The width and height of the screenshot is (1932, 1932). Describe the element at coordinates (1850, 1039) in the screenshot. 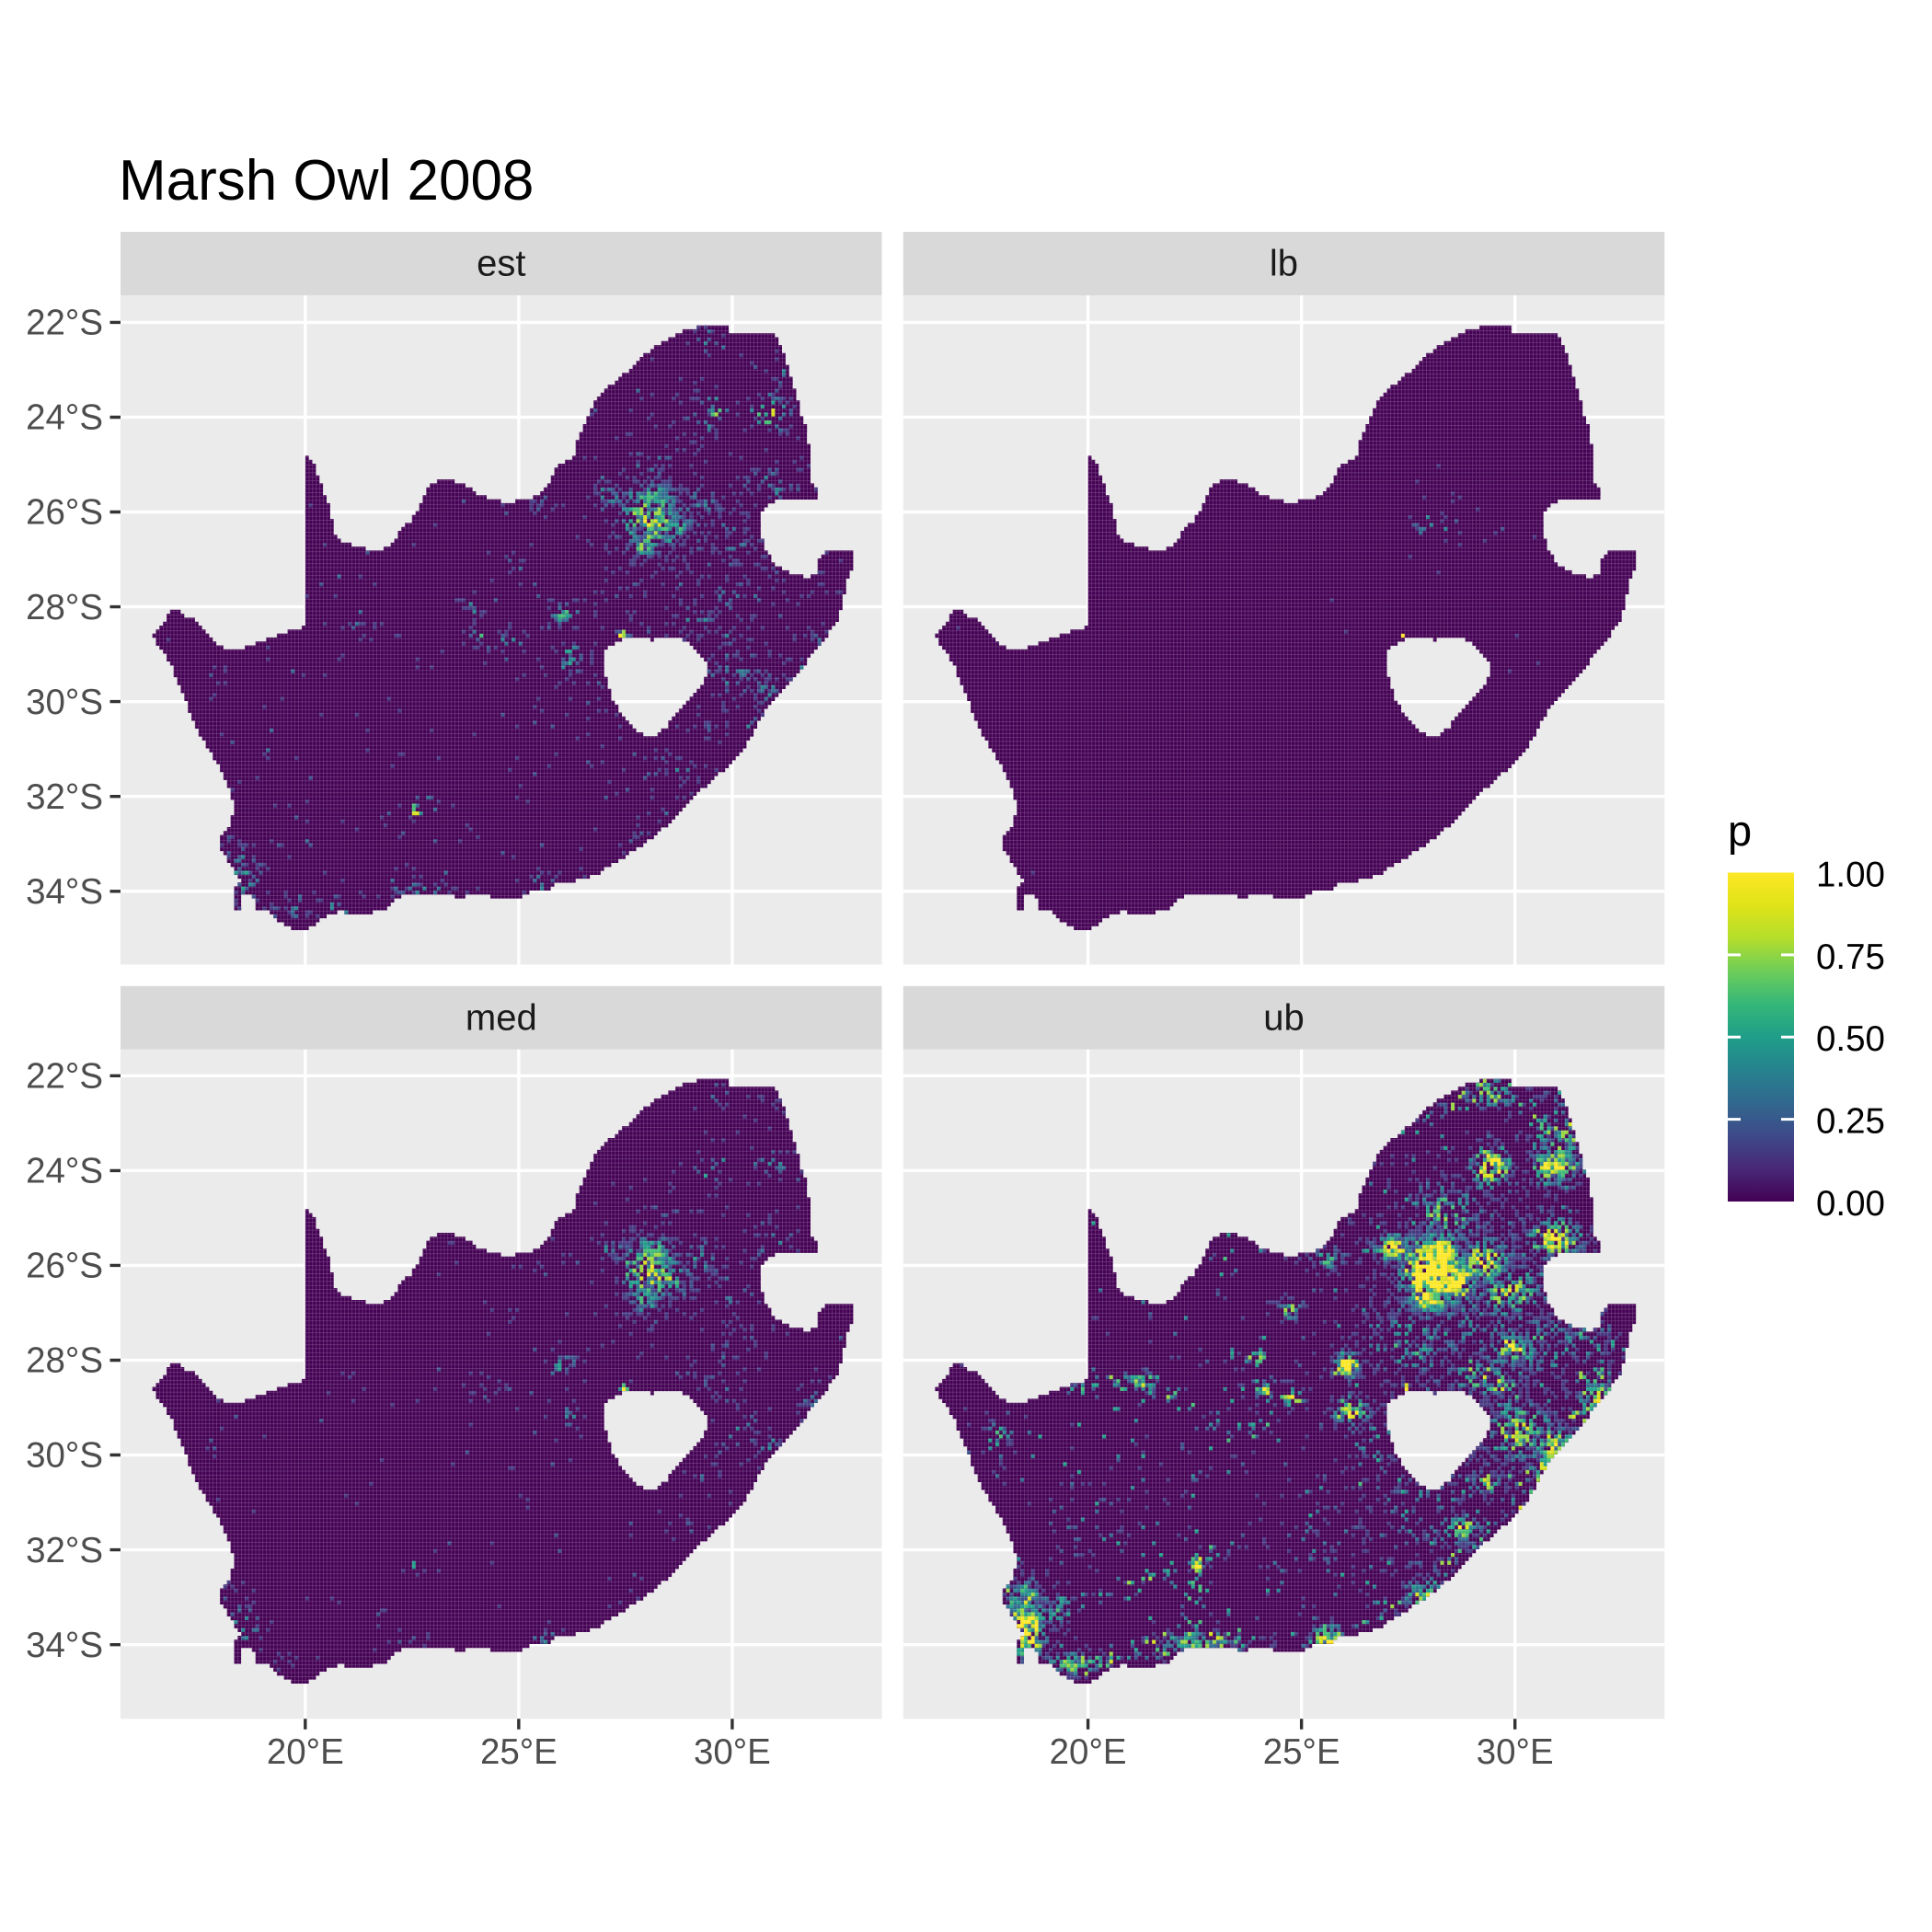

I see `svg-text: 0.50` at that location.